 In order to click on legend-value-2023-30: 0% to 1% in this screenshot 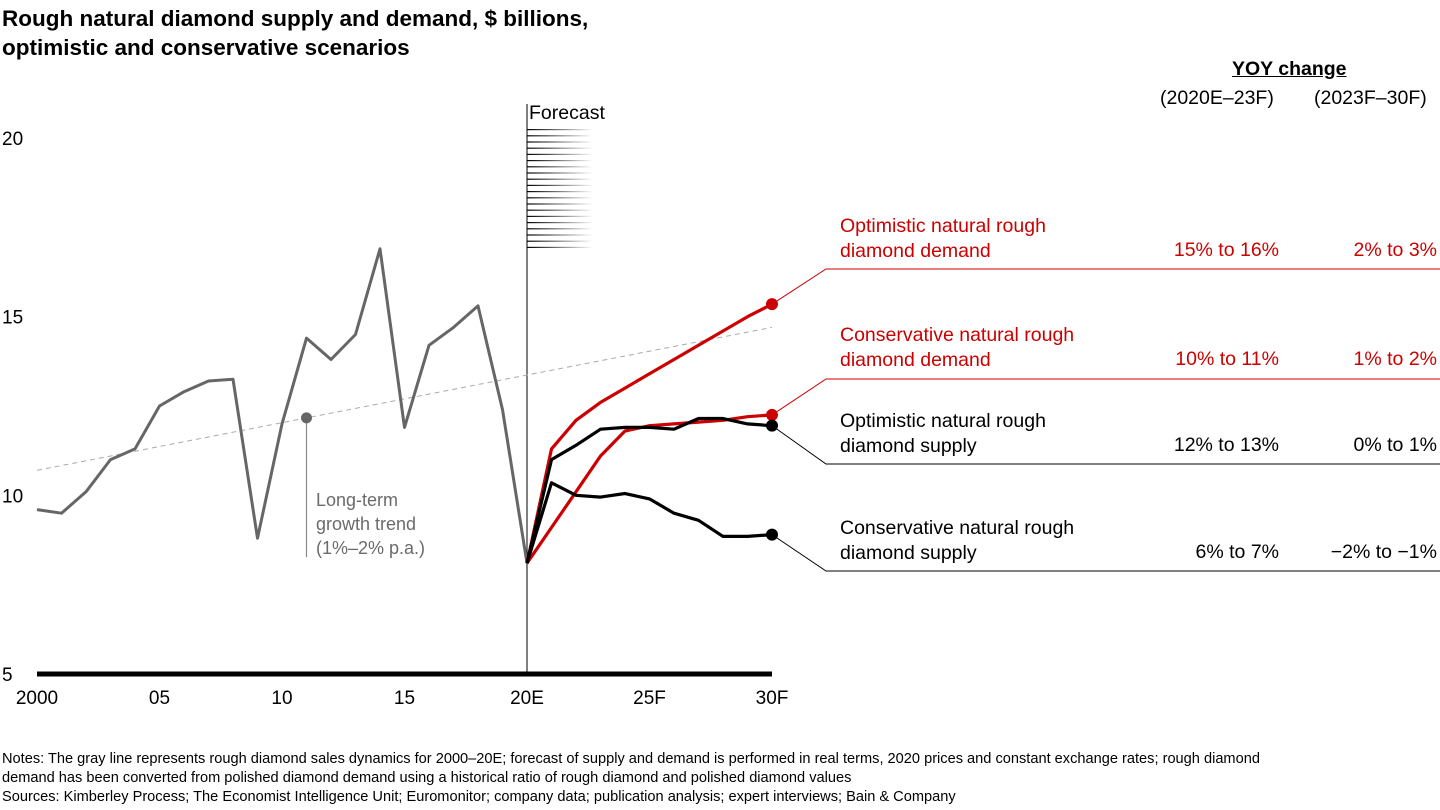, I will do `click(1395, 445)`.